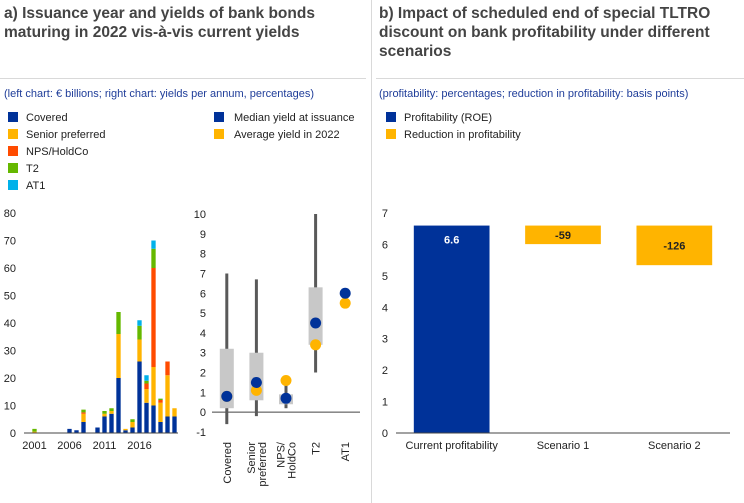 Image resolution: width=744 pixels, height=503 pixels. What do you see at coordinates (263, 464) in the screenshot?
I see `b-xtick-senior-preferred-1: preferred` at bounding box center [263, 464].